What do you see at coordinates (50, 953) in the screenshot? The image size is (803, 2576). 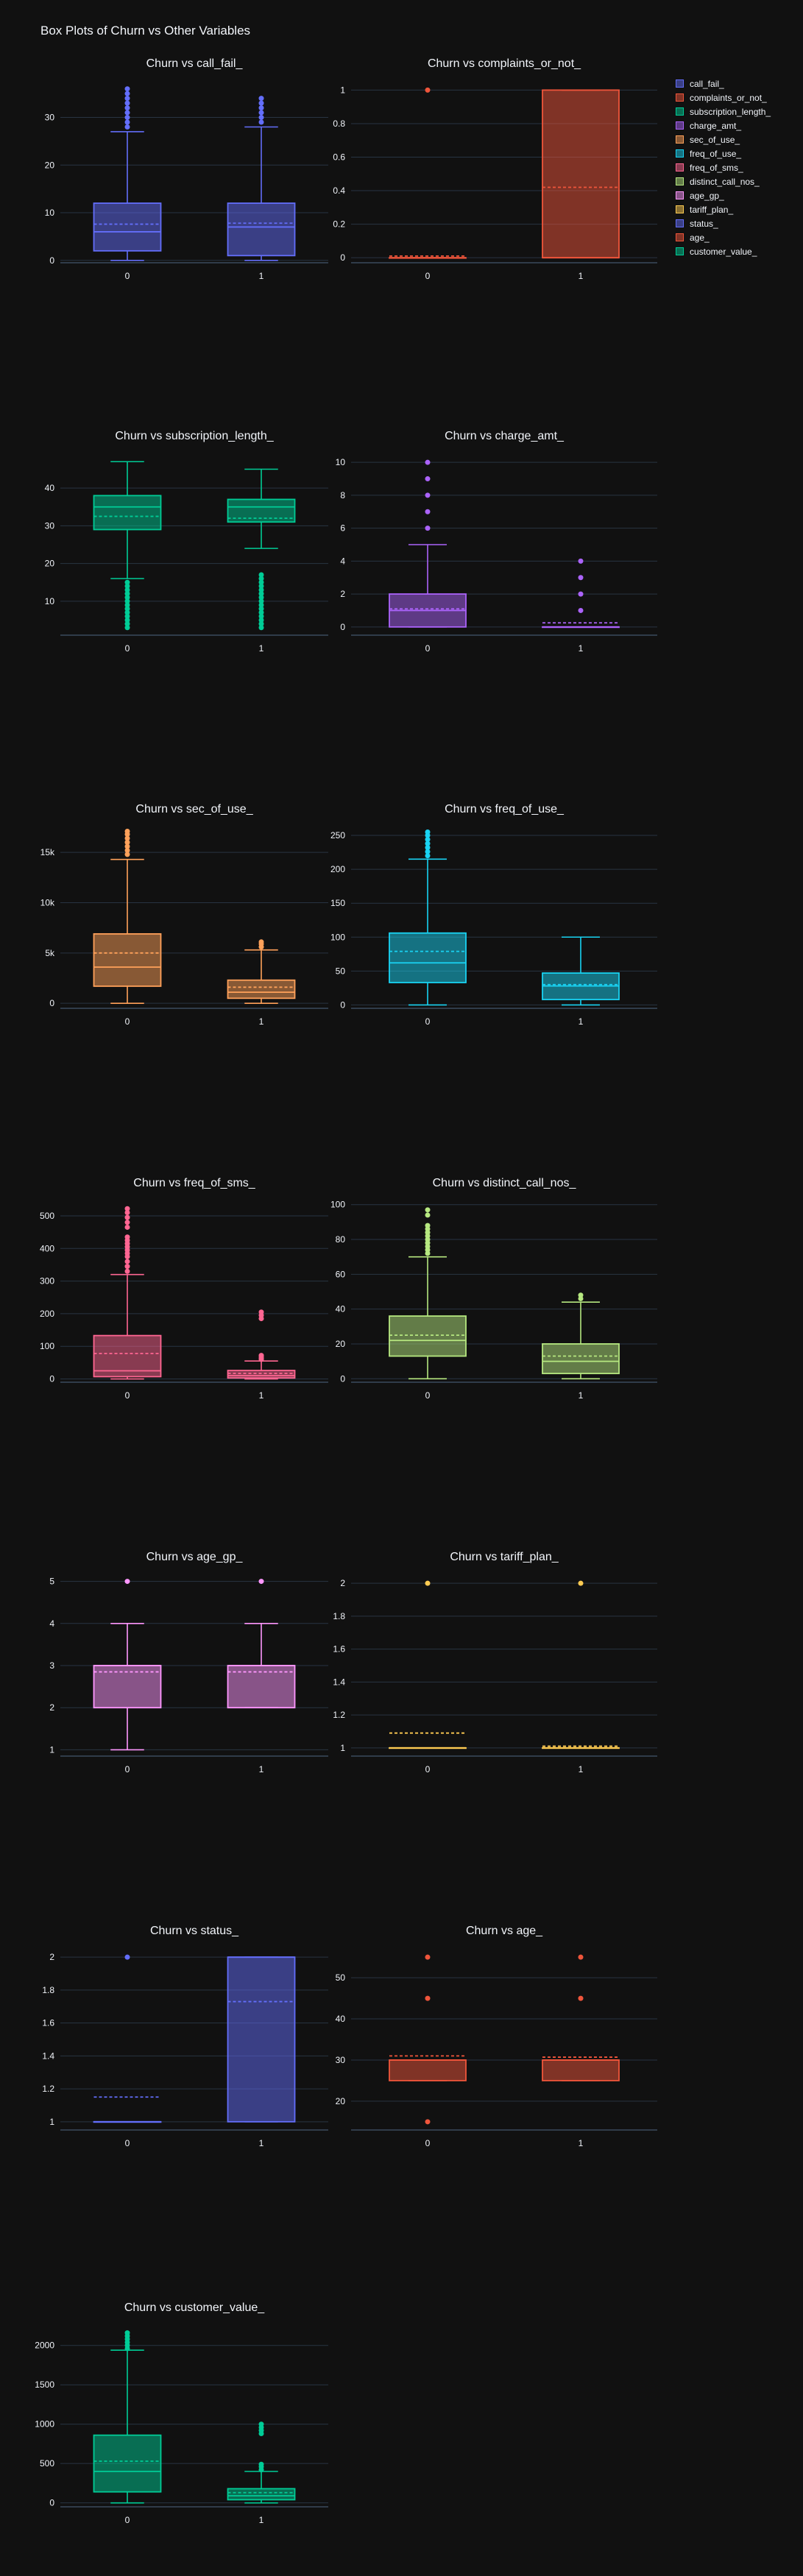 I see `y-tick-label: 5k` at bounding box center [50, 953].